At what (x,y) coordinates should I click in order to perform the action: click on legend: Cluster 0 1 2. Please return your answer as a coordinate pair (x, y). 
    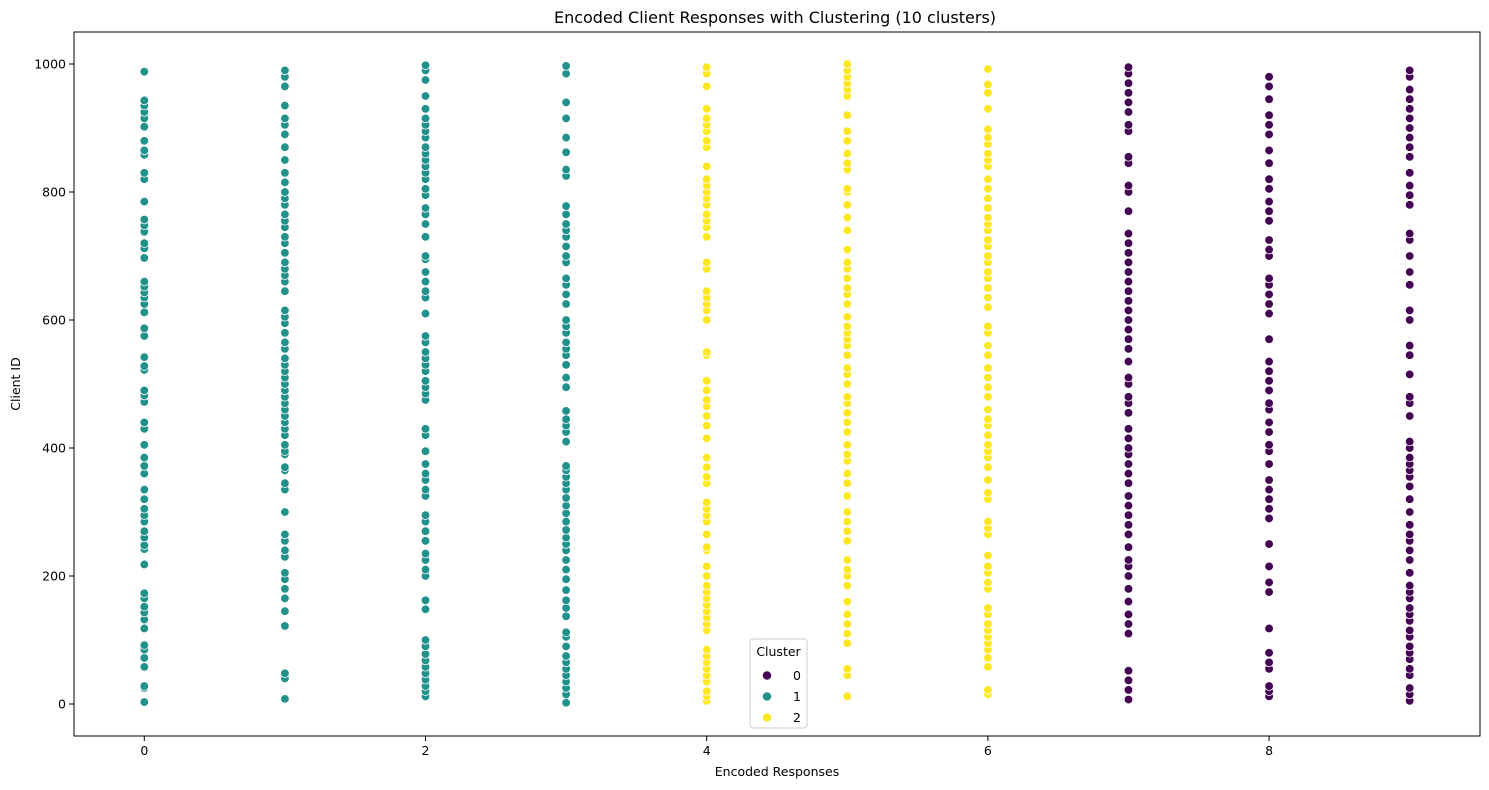
    Looking at the image, I should click on (778, 683).